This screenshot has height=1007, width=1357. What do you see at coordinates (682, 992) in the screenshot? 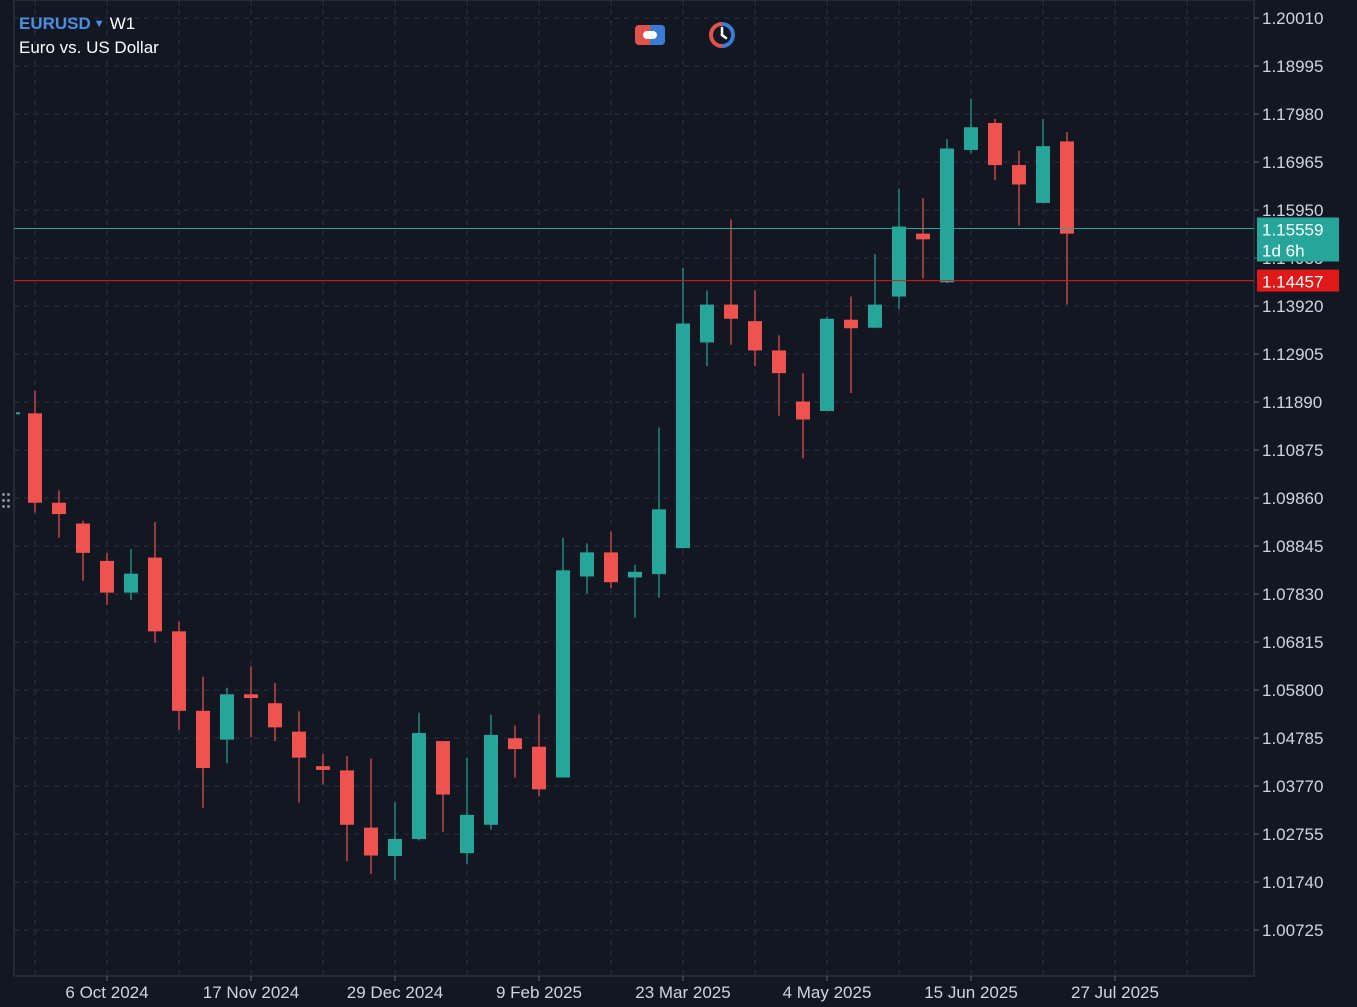
I see `date-tick-label: 23 Mar 2025` at bounding box center [682, 992].